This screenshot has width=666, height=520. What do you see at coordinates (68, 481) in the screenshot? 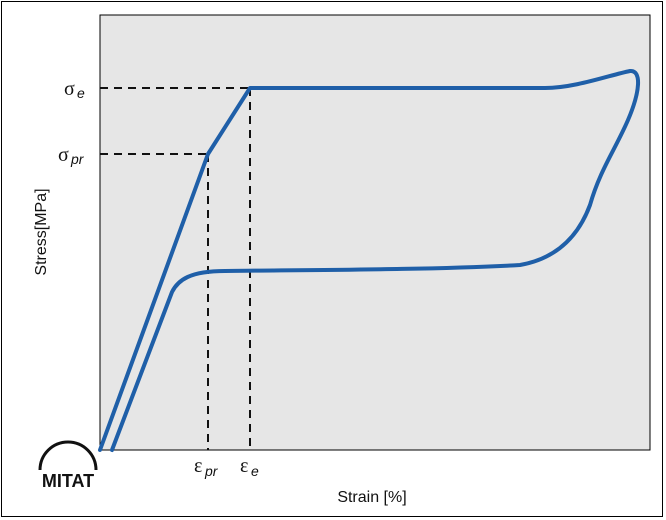
I see `logo-text: MITAT` at bounding box center [68, 481].